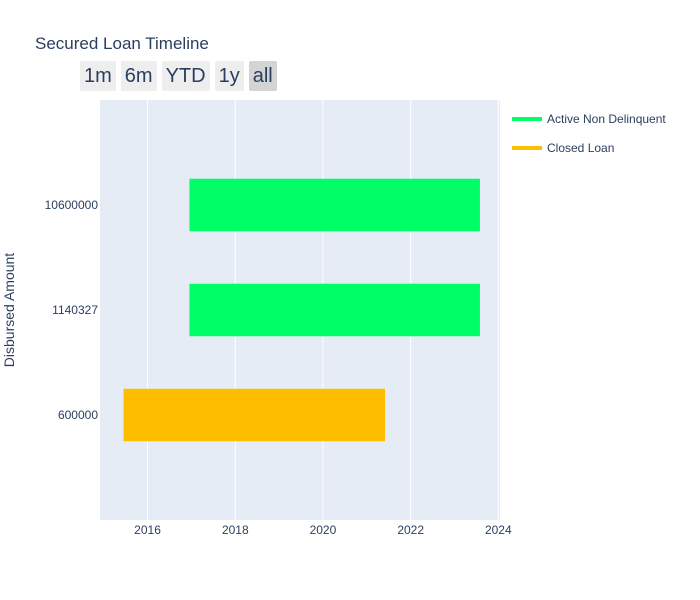 The image size is (700, 600). I want to click on range-button-1y: 1y, so click(229, 76).